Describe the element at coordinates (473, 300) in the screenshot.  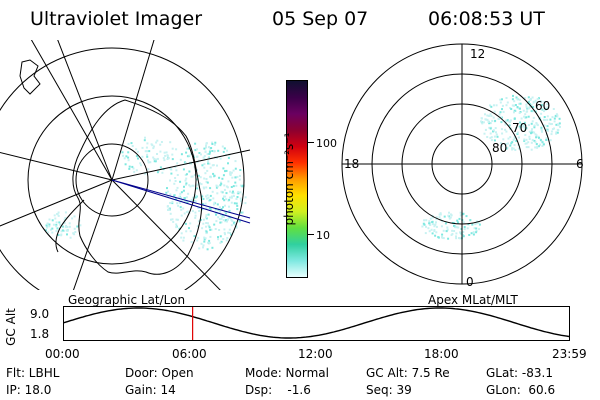
I see `apex-caption: Apex MLat/MLT` at that location.